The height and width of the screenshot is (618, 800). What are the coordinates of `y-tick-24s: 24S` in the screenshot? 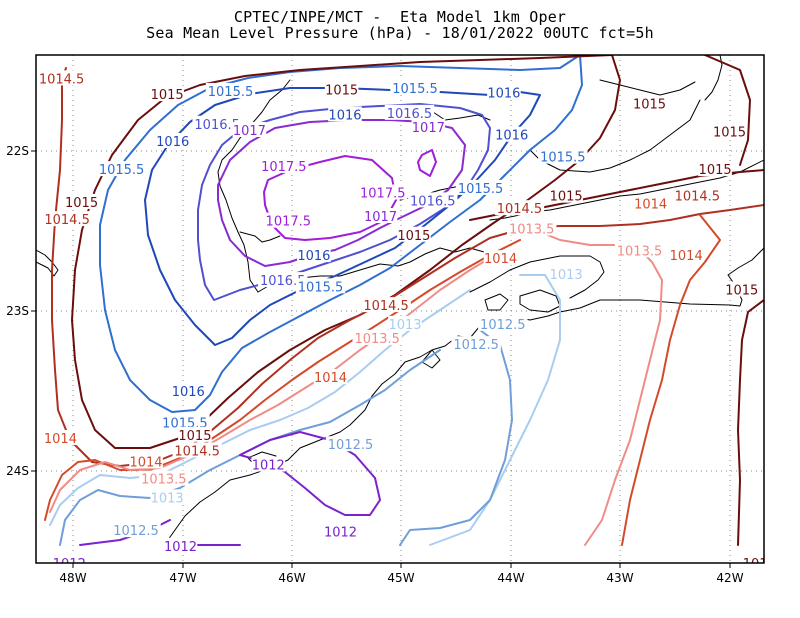 It's located at (17, 471).